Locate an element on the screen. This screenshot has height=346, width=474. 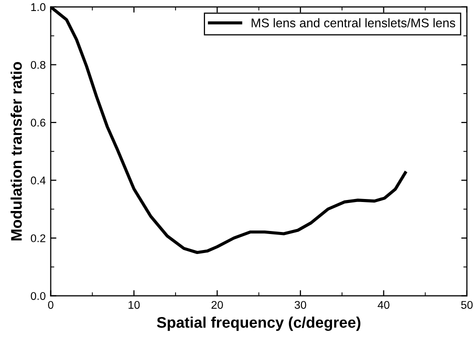
x-tick-label: 0 is located at coordinates (51, 304).